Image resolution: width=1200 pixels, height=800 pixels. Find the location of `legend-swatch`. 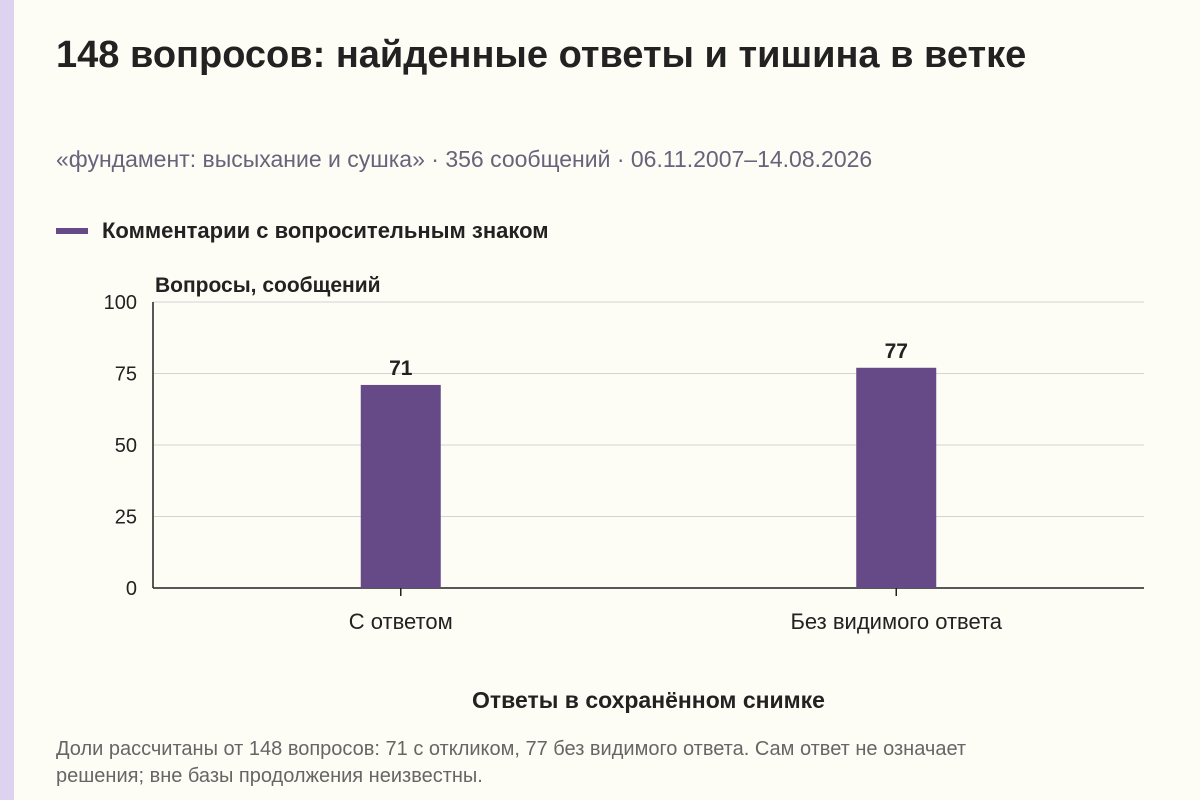

legend-swatch is located at coordinates (72, 231).